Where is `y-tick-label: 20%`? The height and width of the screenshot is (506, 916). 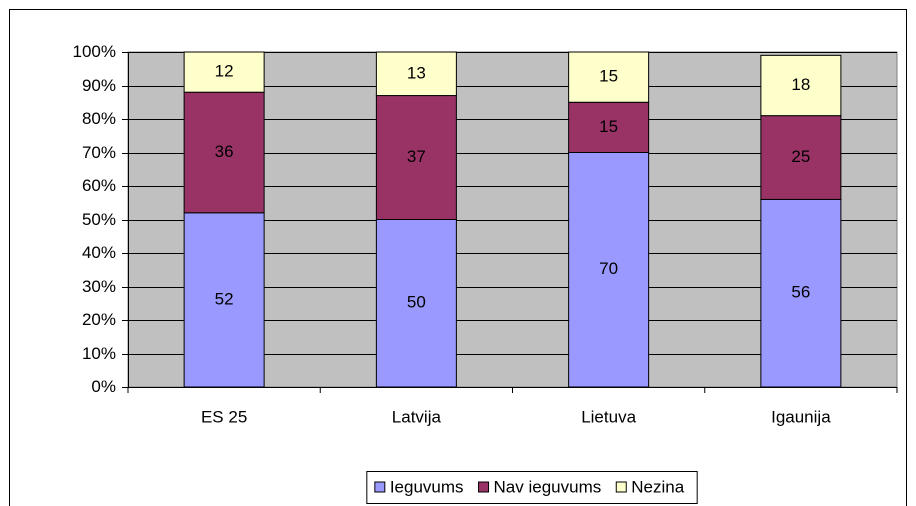
y-tick-label: 20% is located at coordinates (99, 319).